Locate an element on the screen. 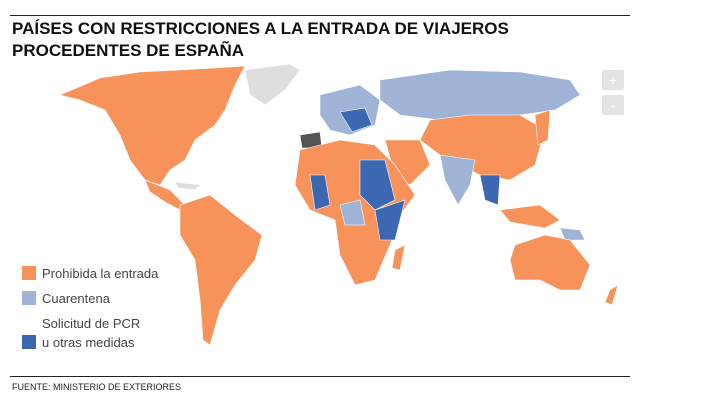 This screenshot has width=702, height=406. legend-item: Solicitud de PCR u otras medidas is located at coordinates (90, 333).